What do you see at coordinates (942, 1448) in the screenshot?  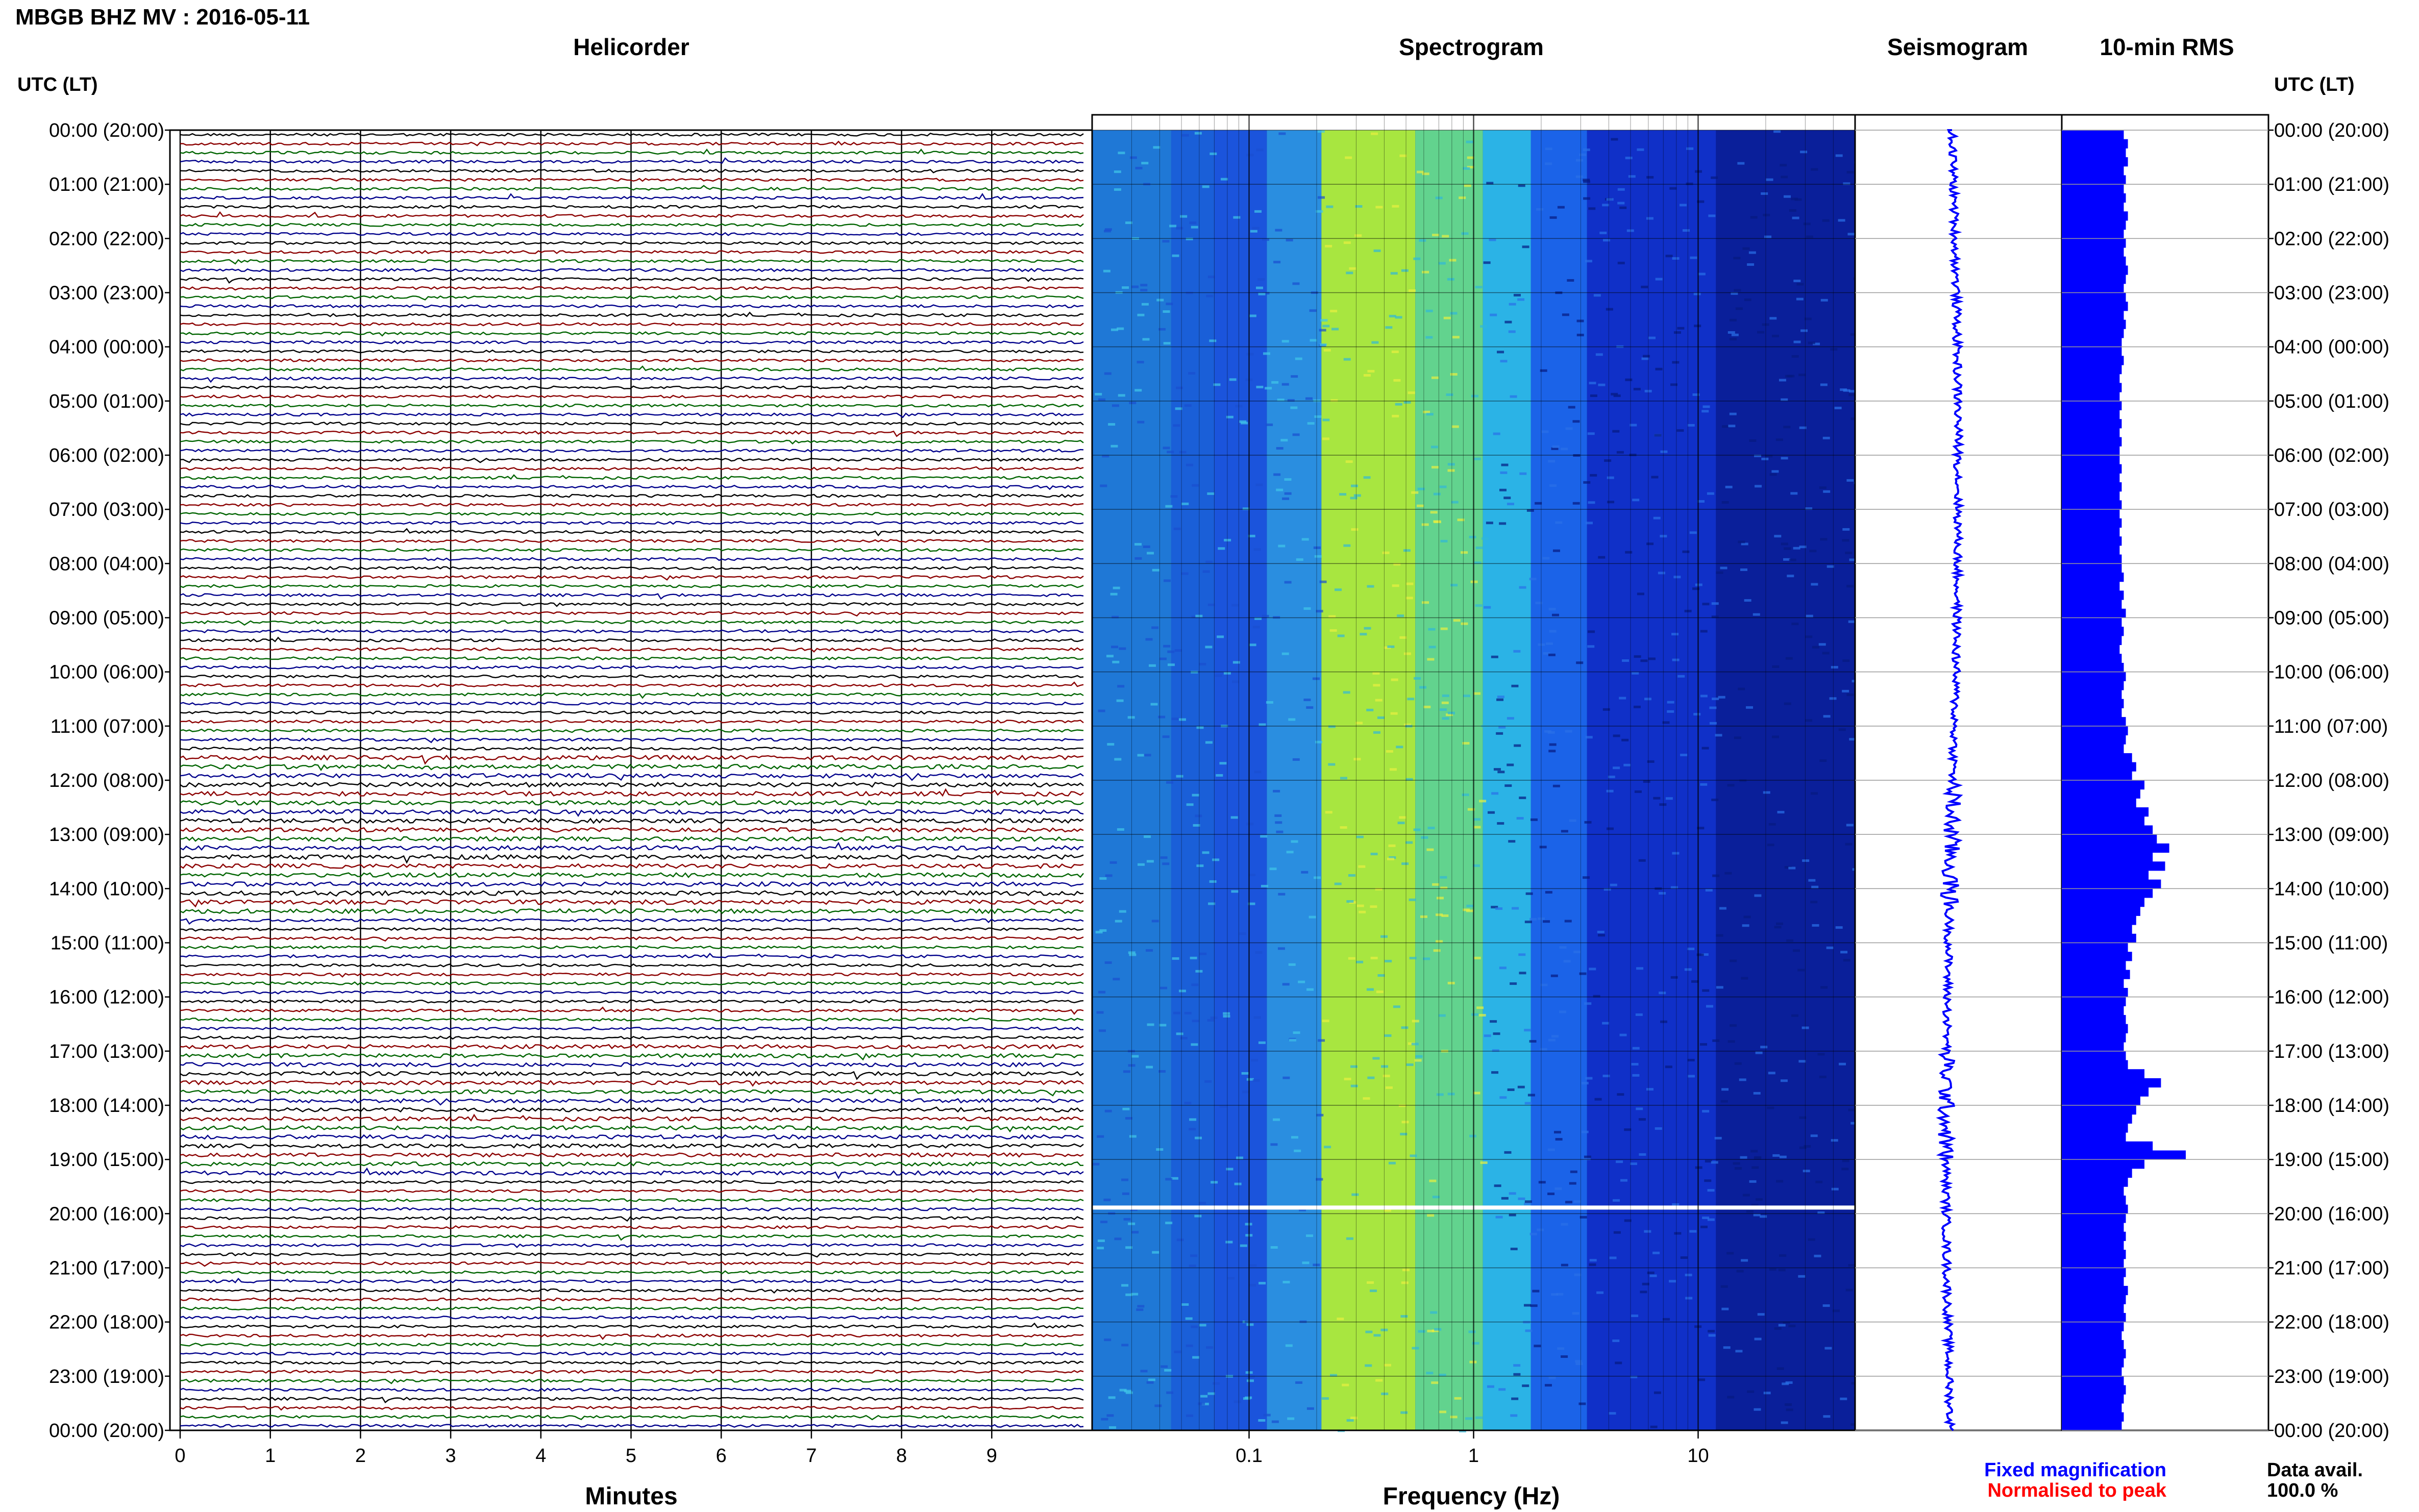 I see `x-axes: 0 1 2 3 4 5 6 7 8 9 0.1 1 10` at bounding box center [942, 1448].